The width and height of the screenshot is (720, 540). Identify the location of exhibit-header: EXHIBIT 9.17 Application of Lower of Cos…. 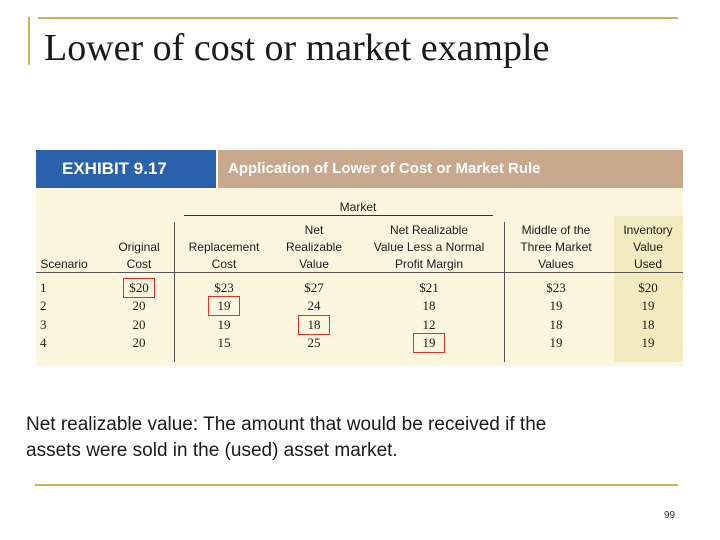
(359, 169).